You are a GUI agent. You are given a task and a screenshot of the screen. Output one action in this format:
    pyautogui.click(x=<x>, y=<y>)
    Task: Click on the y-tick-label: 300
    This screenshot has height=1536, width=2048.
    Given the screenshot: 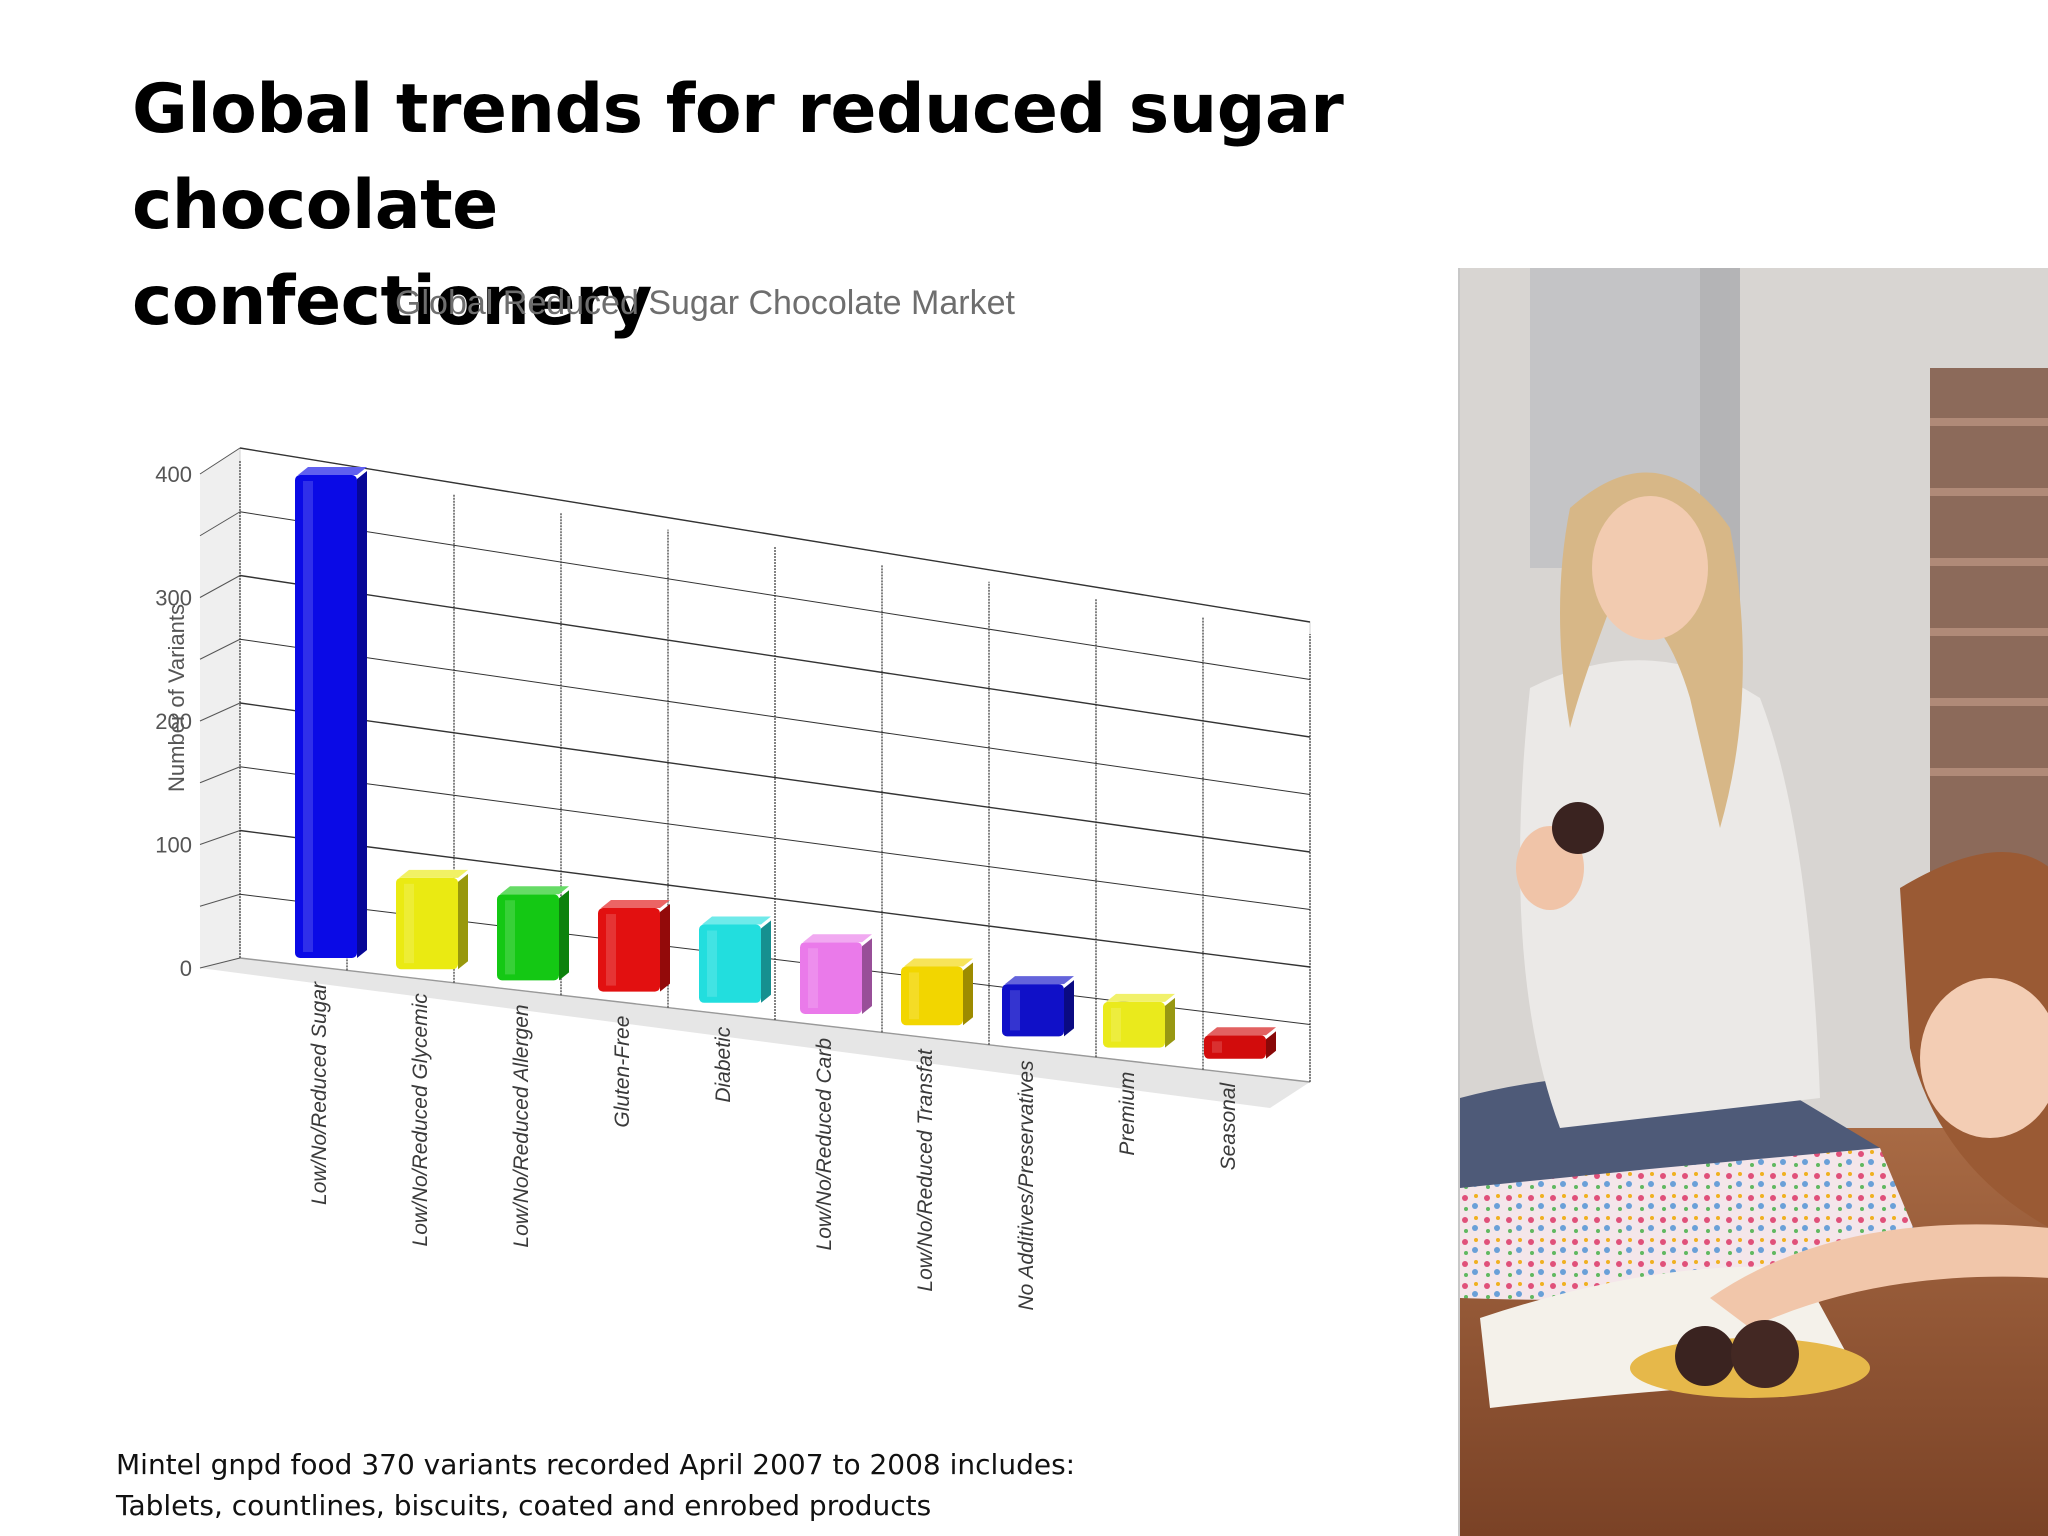 What is the action you would take?
    pyautogui.click(x=173, y=598)
    